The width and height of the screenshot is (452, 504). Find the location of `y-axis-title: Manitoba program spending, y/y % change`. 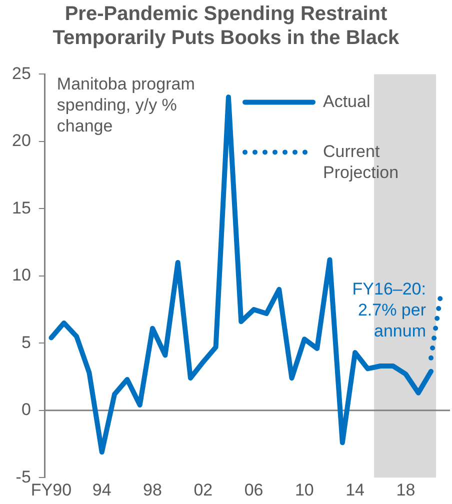

y-axis-title: Manitoba program spending, y/y % change is located at coordinates (125, 105).